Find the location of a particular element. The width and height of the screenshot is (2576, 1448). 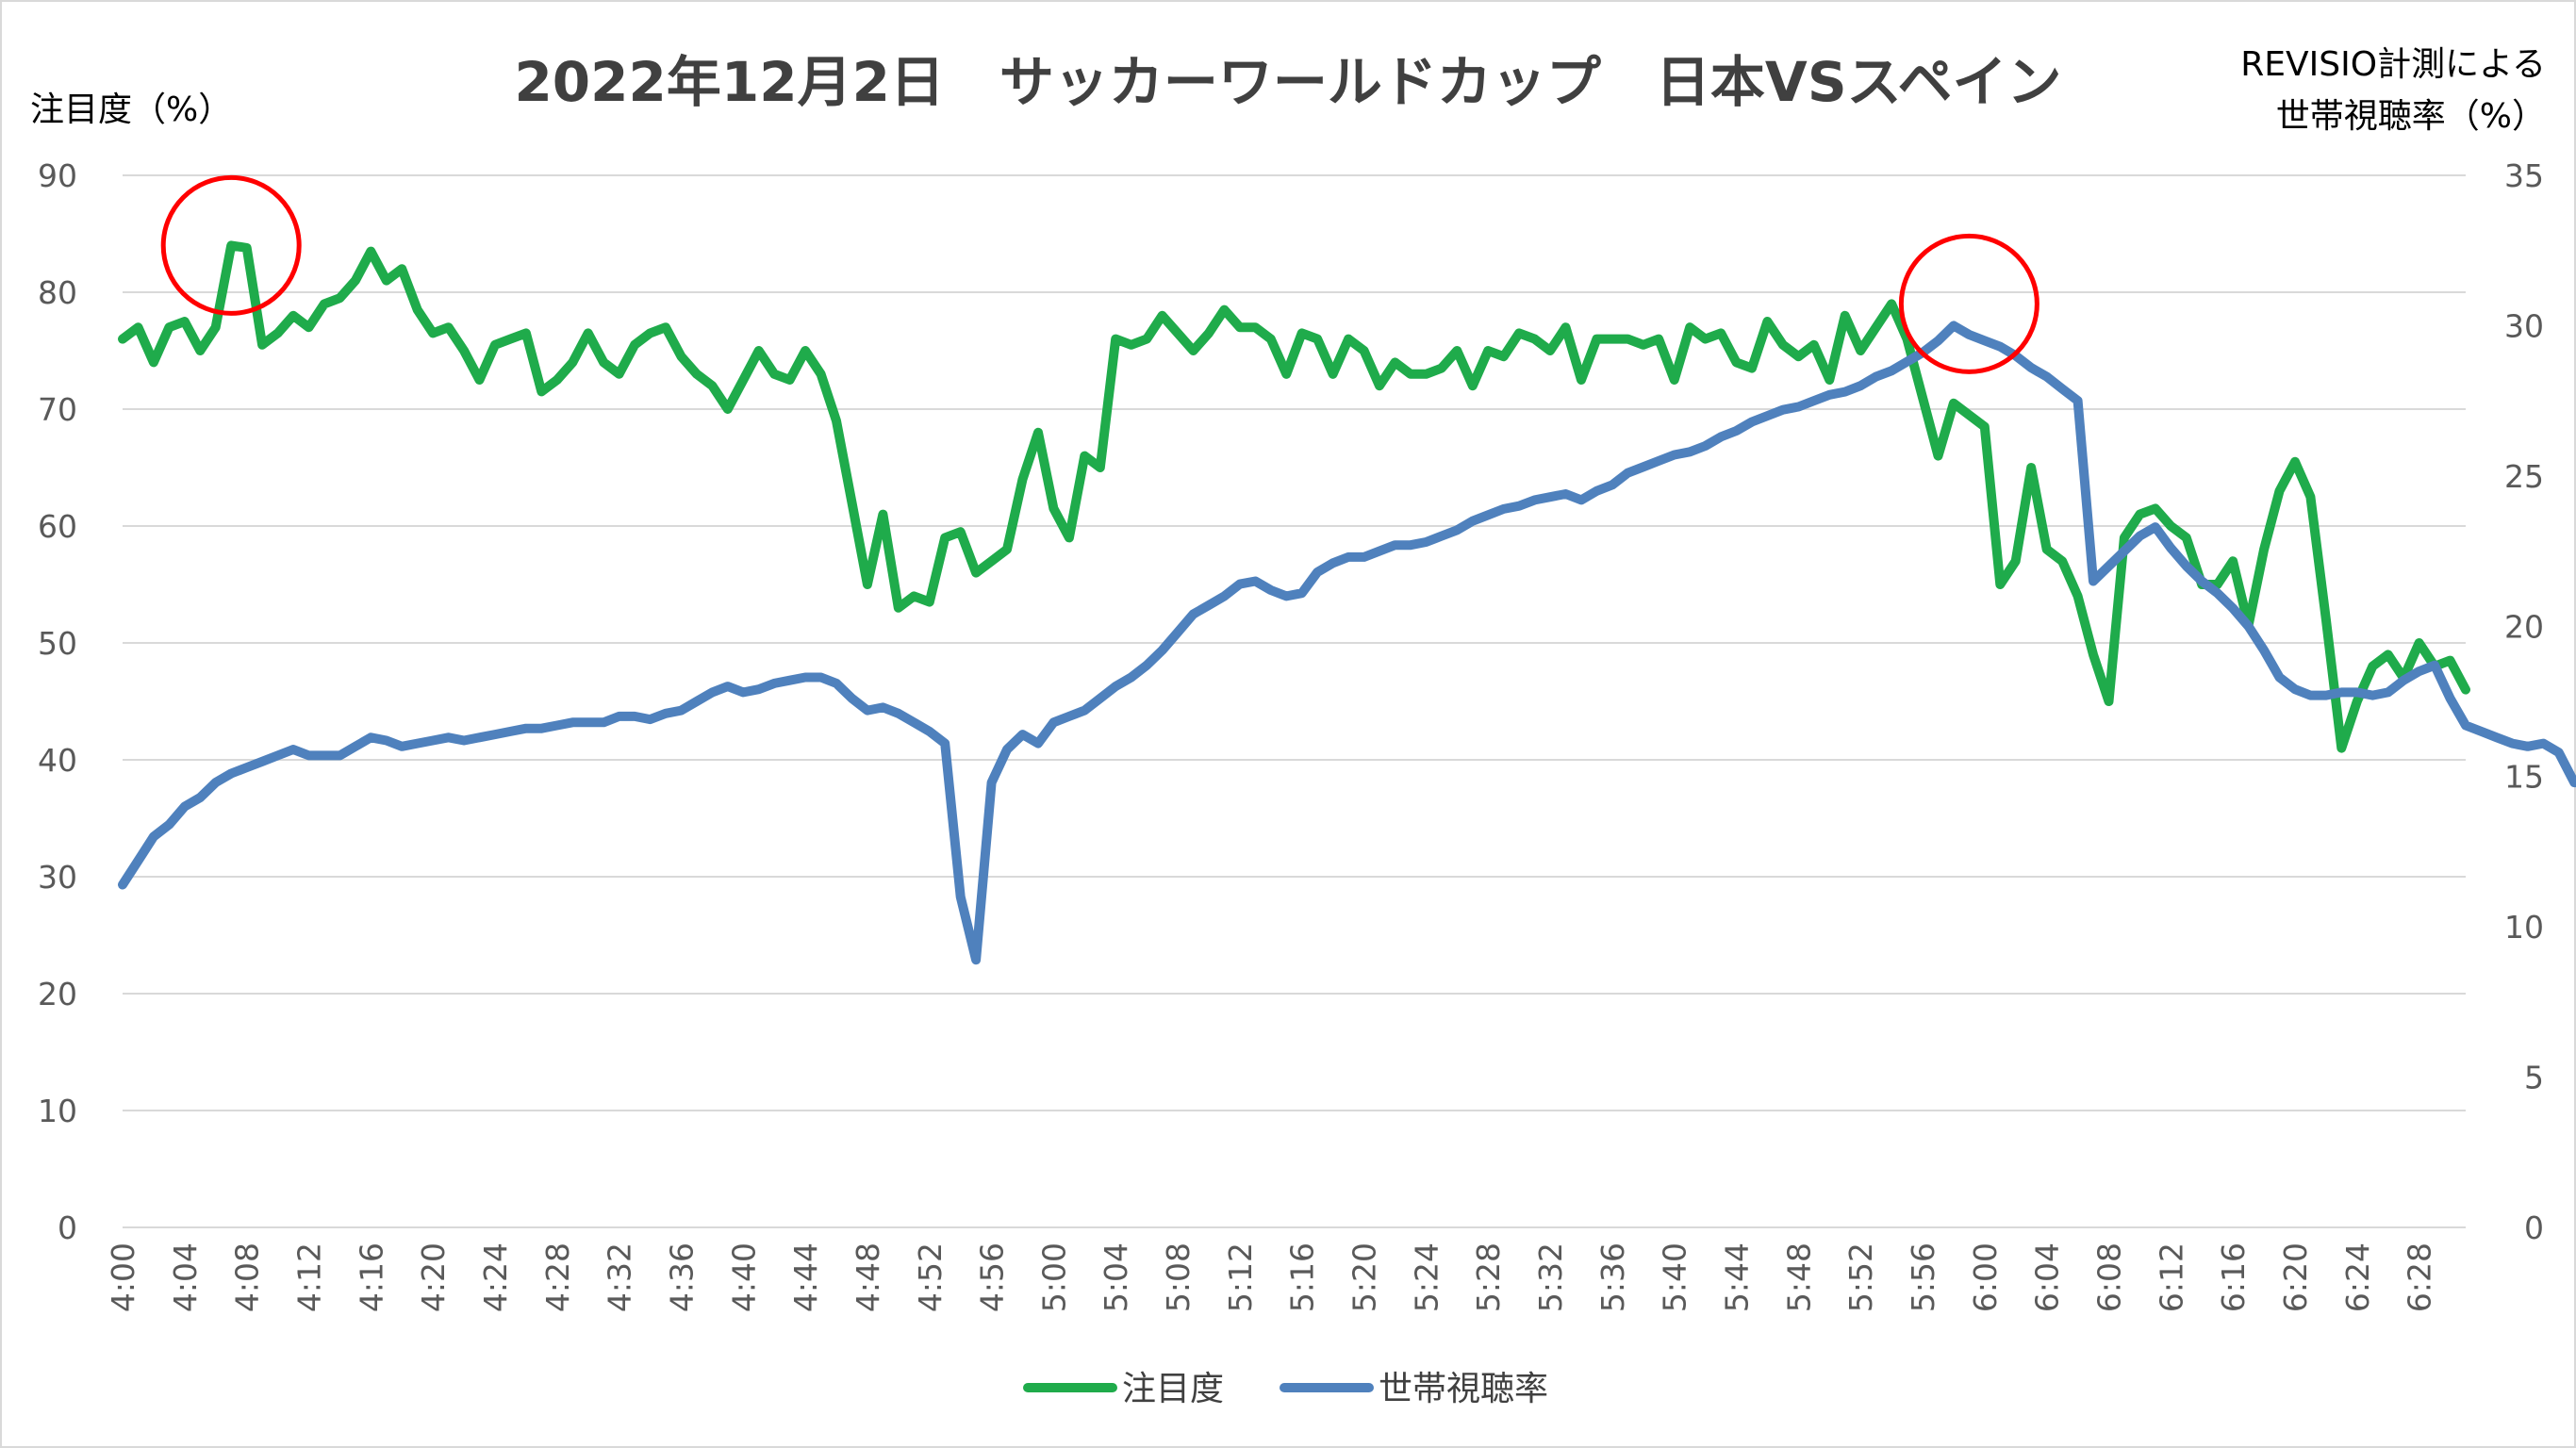

x-tick-label: 4:40 is located at coordinates (743, 1277).